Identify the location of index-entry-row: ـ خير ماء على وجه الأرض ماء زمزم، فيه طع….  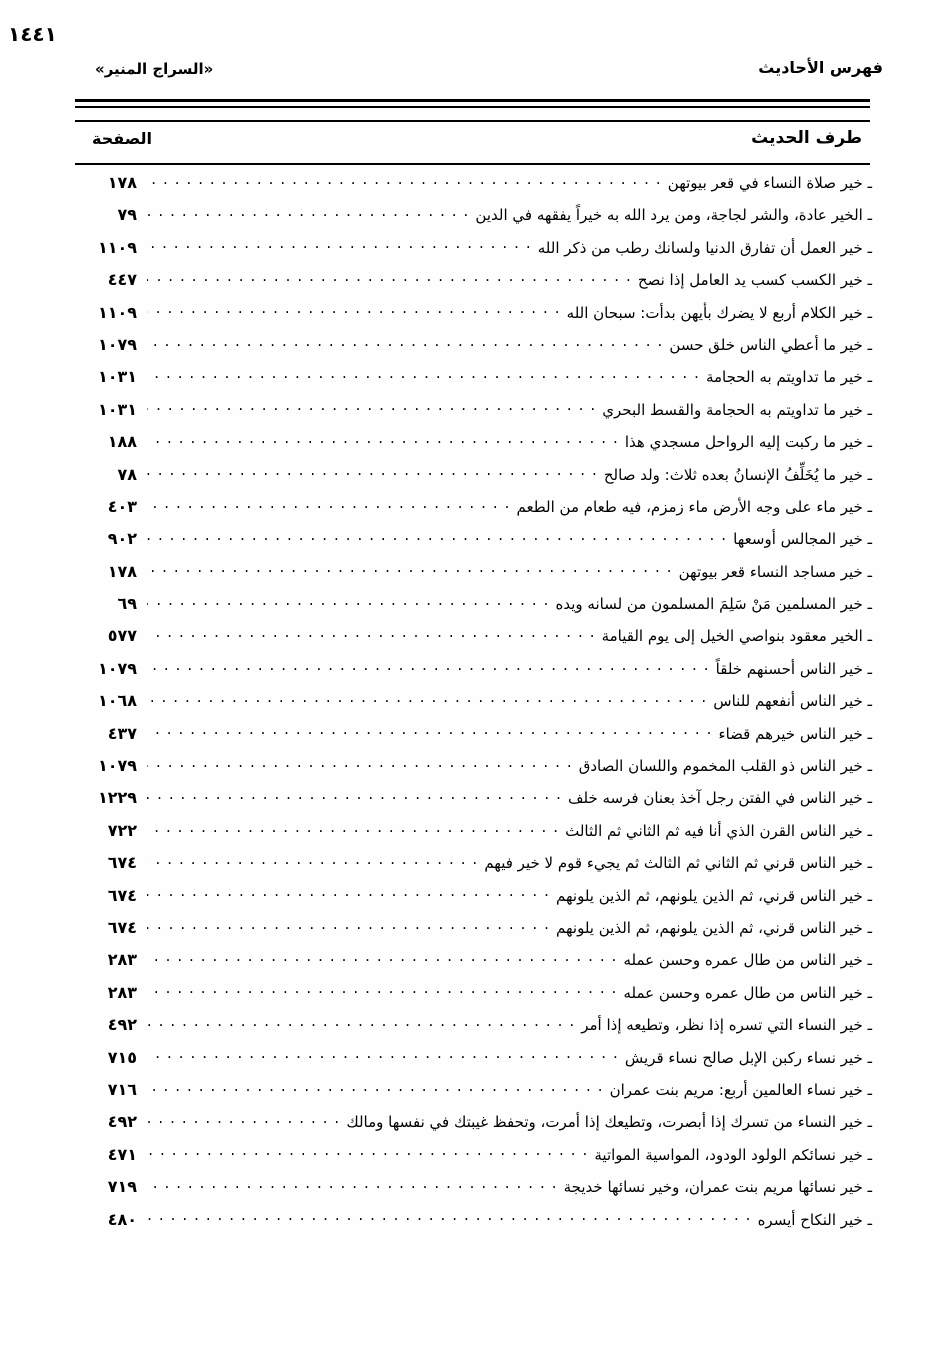
(475, 512).